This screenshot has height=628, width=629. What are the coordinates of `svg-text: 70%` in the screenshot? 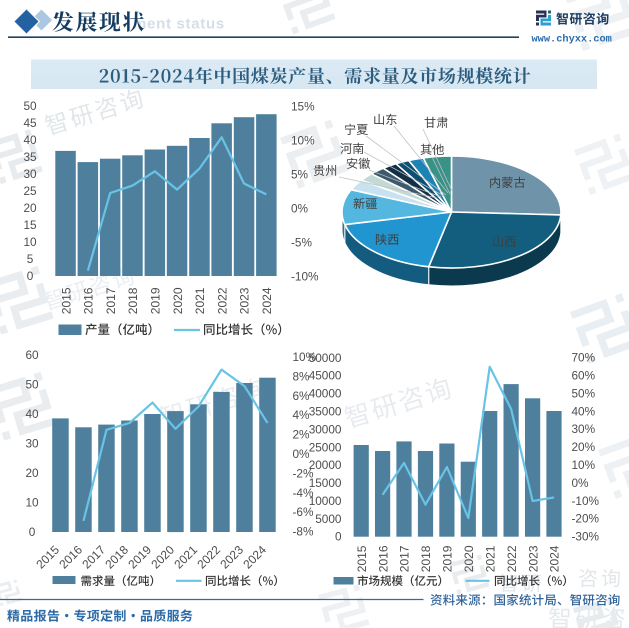 It's located at (584, 358).